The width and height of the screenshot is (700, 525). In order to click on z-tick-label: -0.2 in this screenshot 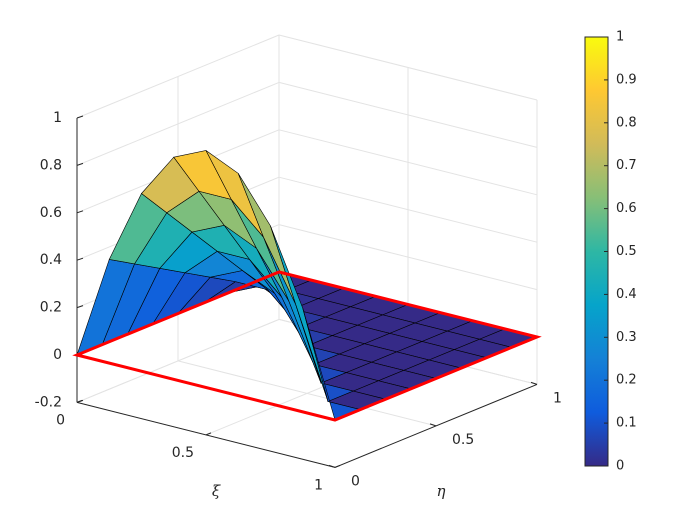, I will do `click(48, 402)`.